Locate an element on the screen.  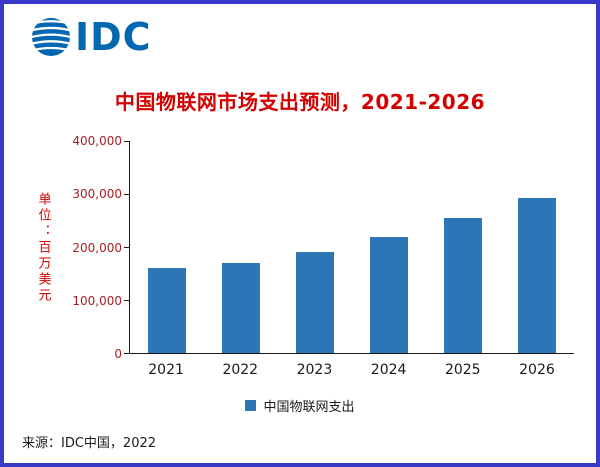
y-tick-label: 200,000 is located at coordinates (97, 247).